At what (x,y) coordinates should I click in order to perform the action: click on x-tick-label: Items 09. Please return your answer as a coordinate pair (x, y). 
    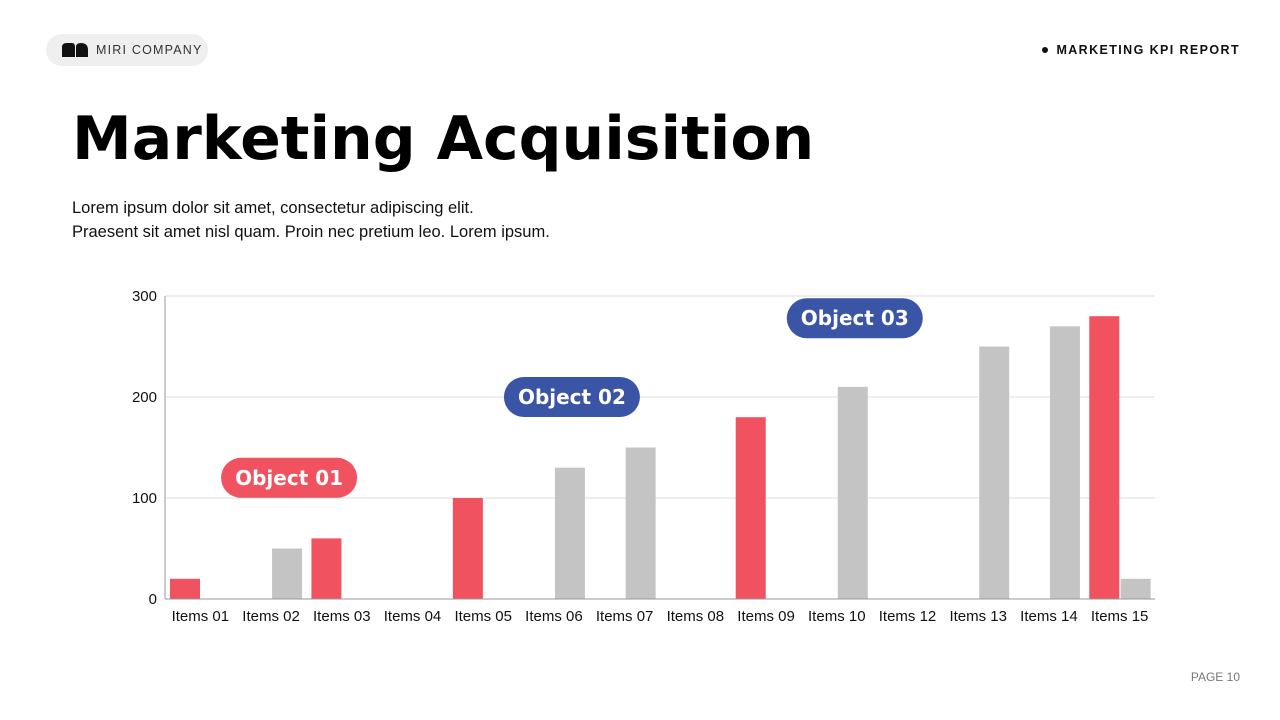
    Looking at the image, I should click on (766, 616).